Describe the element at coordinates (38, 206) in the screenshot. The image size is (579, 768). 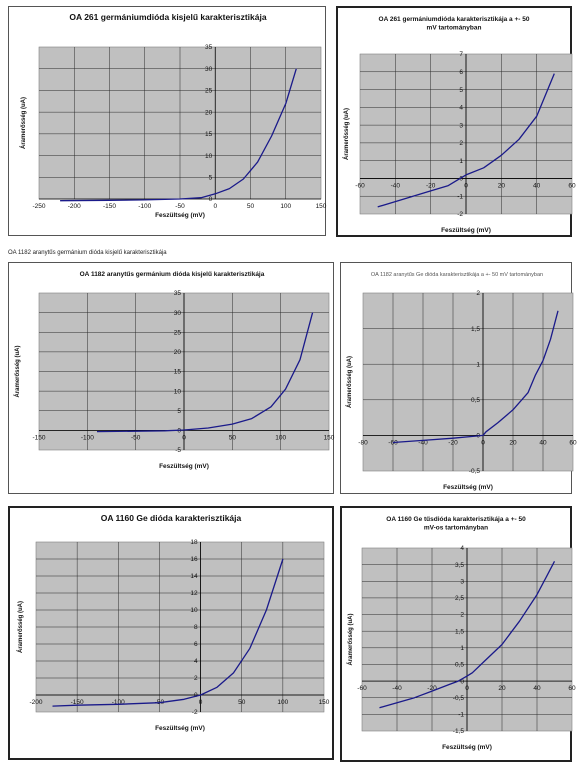
I see `x-tick-label: -250` at that location.